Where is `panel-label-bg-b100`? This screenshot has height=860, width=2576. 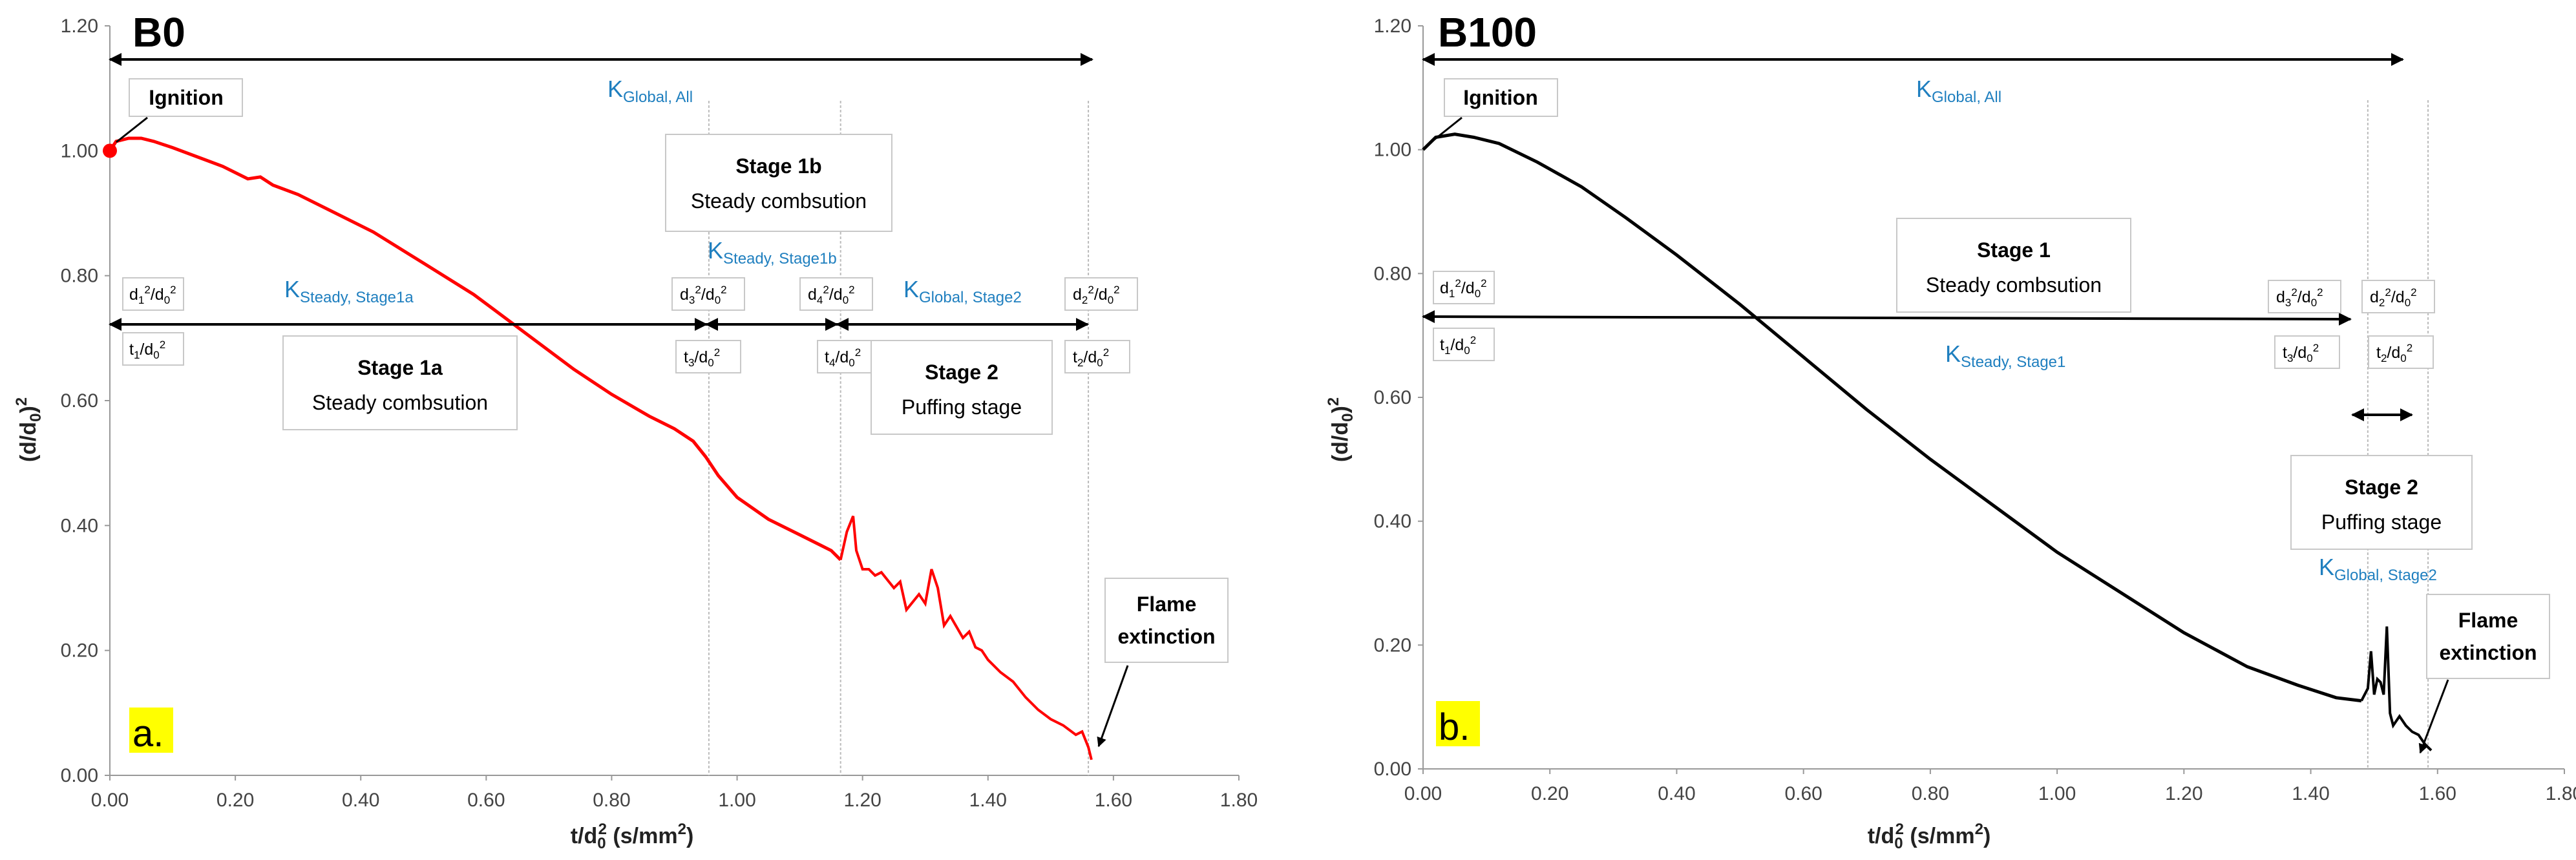
panel-label-bg-b100 is located at coordinates (1458, 723).